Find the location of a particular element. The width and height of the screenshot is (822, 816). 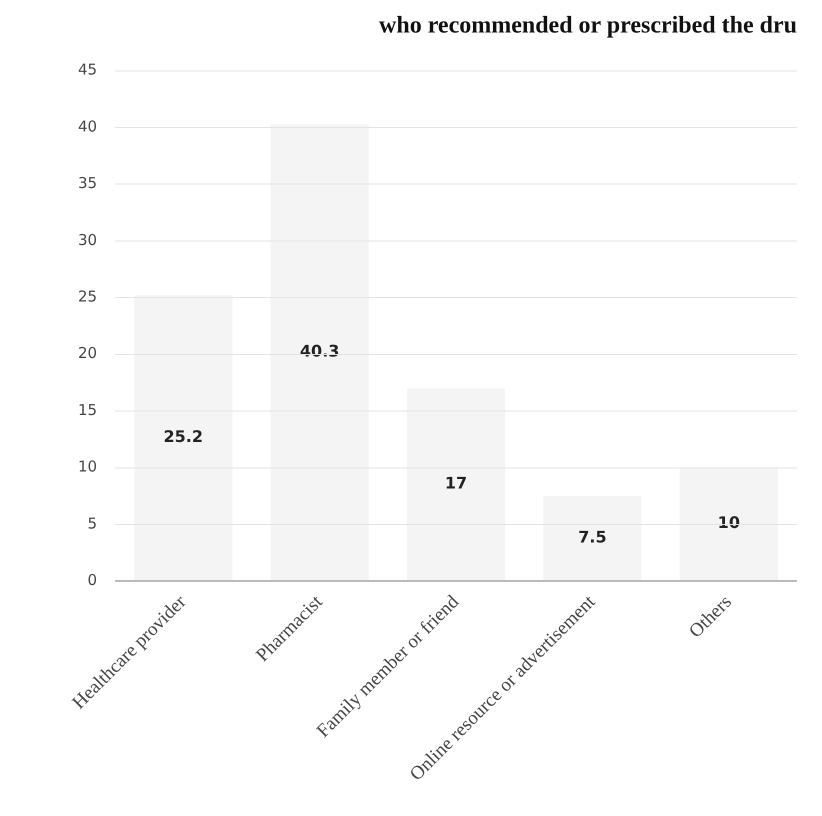

data-label: 17 is located at coordinates (456, 482).